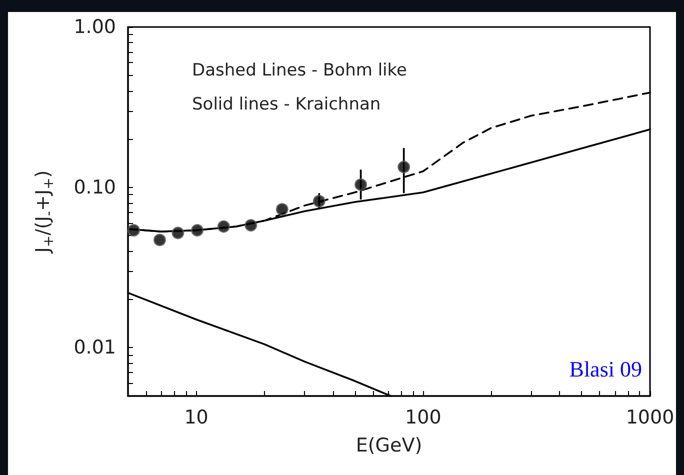  What do you see at coordinates (44, 212) in the screenshot?
I see `y-axis-title: J+/(J-+J+)` at bounding box center [44, 212].